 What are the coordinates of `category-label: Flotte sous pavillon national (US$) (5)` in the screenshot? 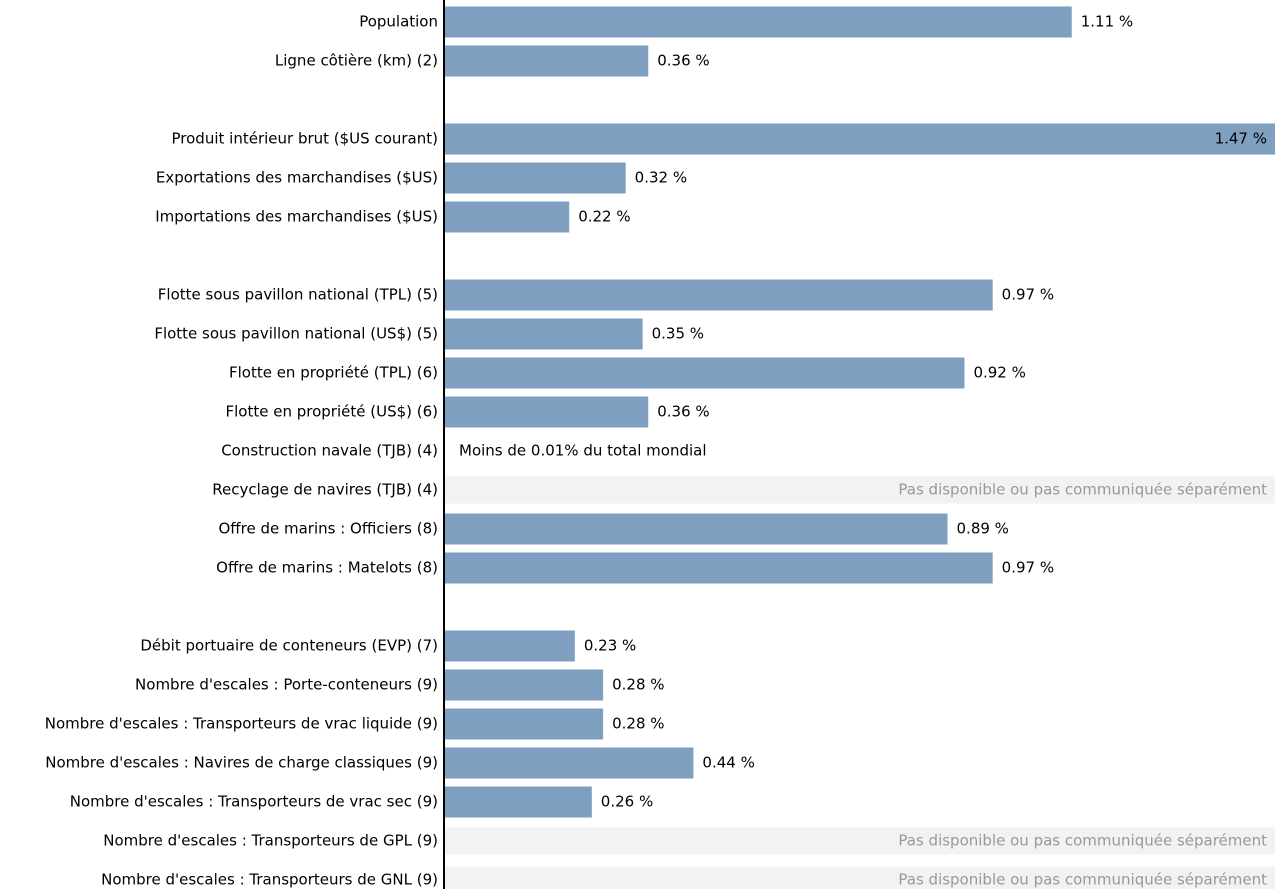 It's located at (296, 334).